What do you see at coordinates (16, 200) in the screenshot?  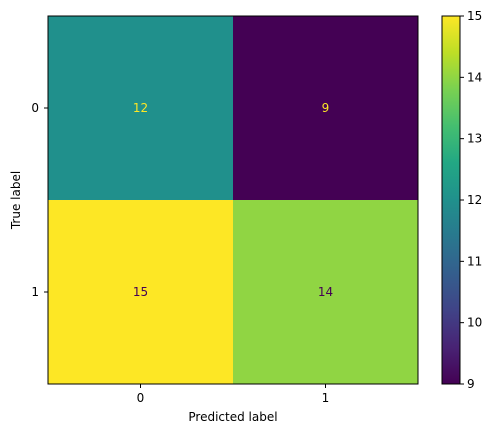 I see `y-axis-label: True label` at bounding box center [16, 200].